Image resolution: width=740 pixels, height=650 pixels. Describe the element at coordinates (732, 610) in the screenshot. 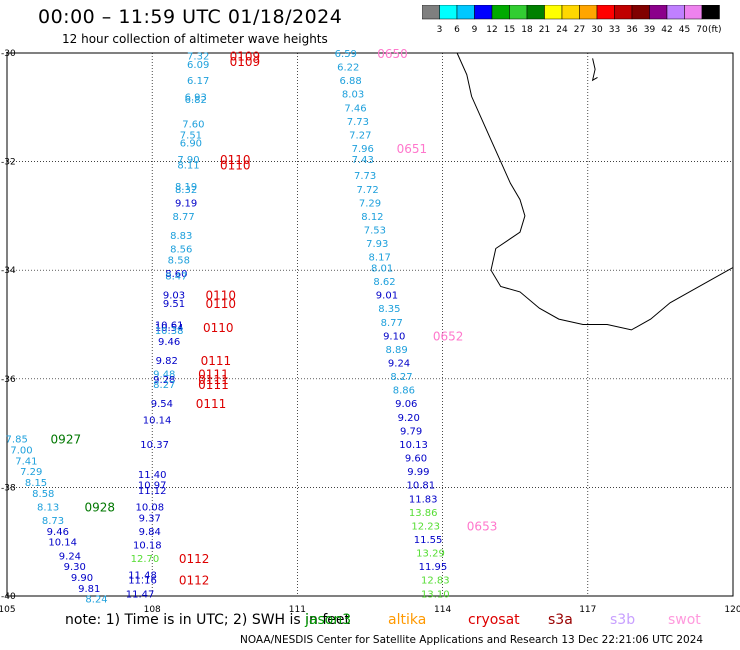

I see `lon-tick-label: 120` at that location.